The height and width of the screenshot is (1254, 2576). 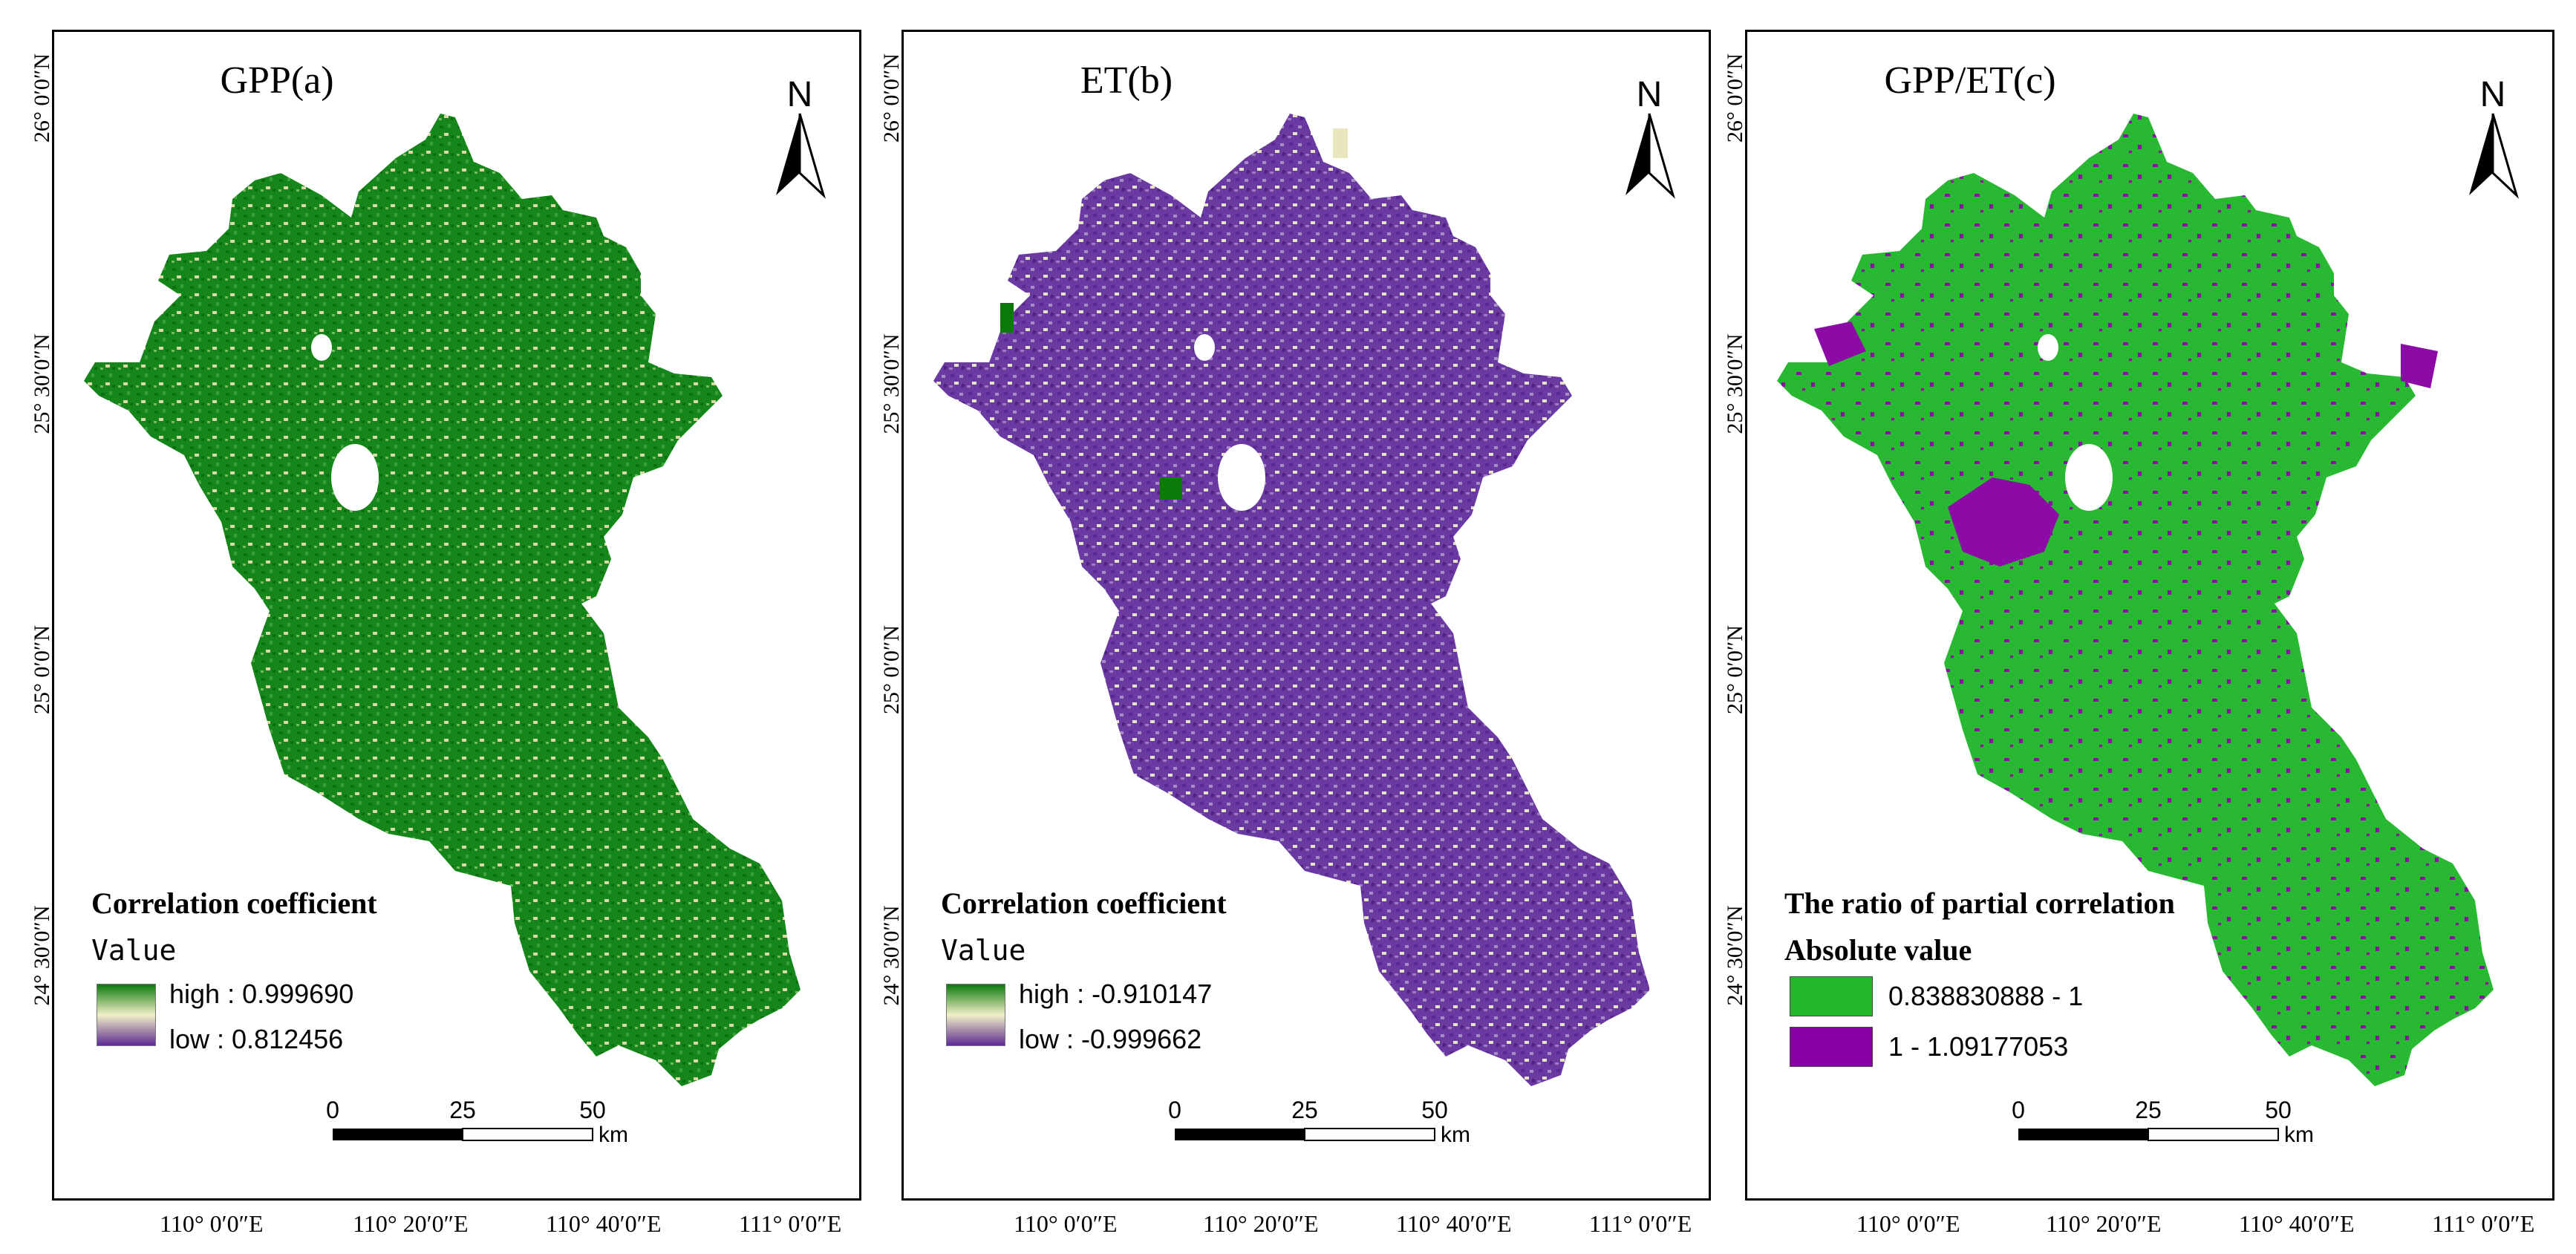 I want to click on legend-high: high : 0.999690, so click(x=261, y=994).